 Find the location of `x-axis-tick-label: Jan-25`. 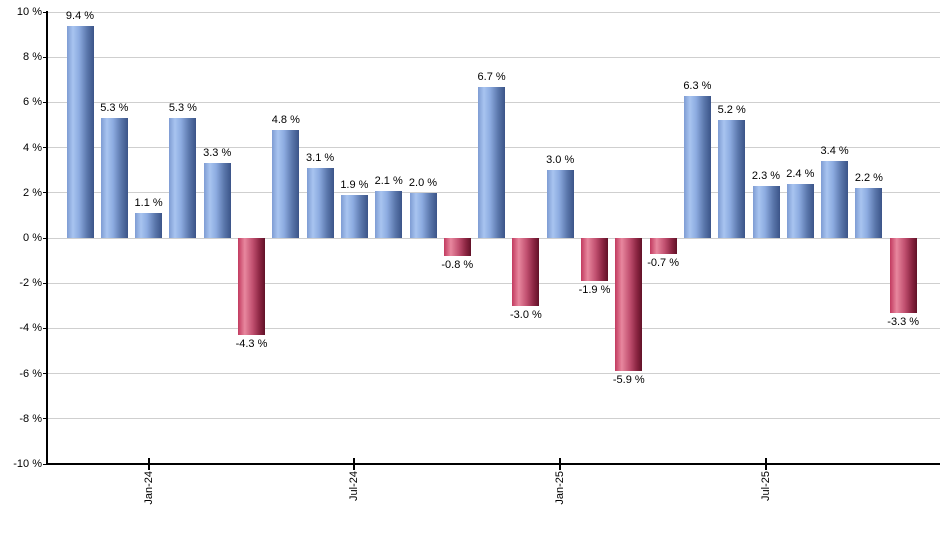

x-axis-tick-label: Jan-25 is located at coordinates (560, 488).